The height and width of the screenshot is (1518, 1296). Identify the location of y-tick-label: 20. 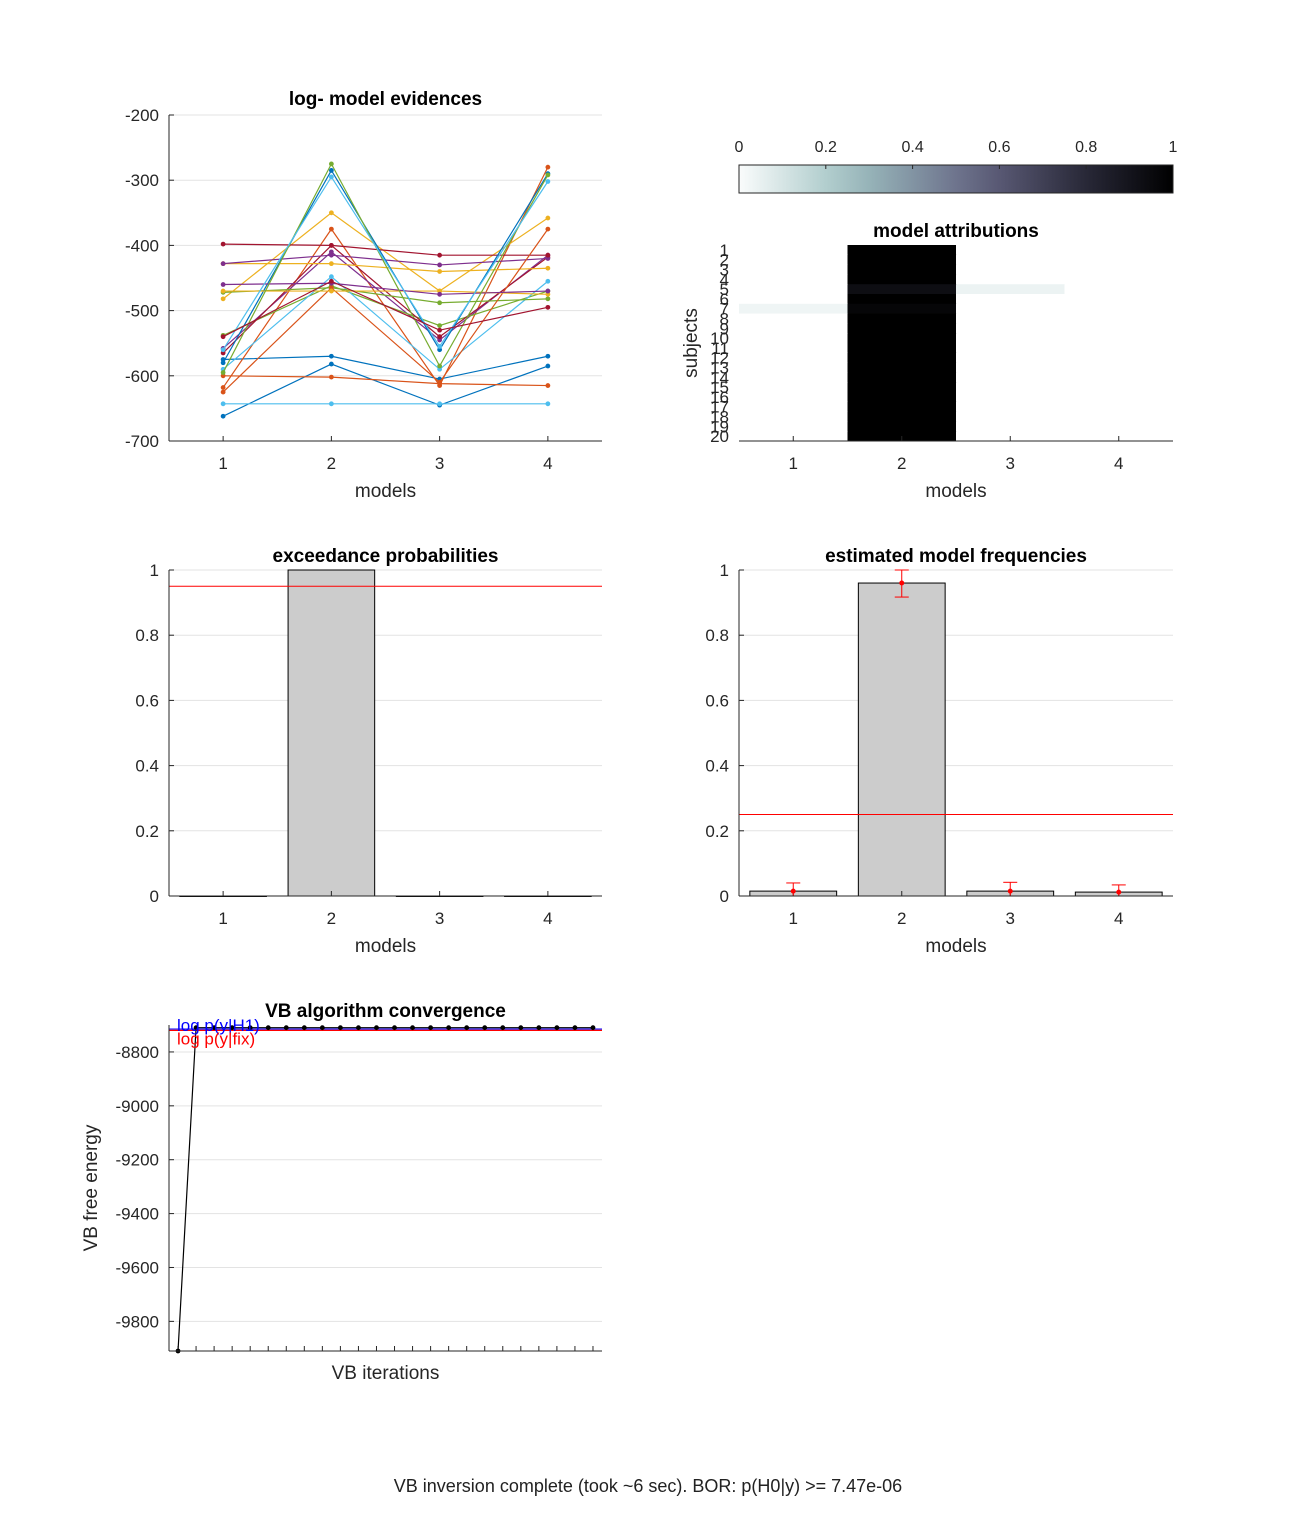
(719, 436).